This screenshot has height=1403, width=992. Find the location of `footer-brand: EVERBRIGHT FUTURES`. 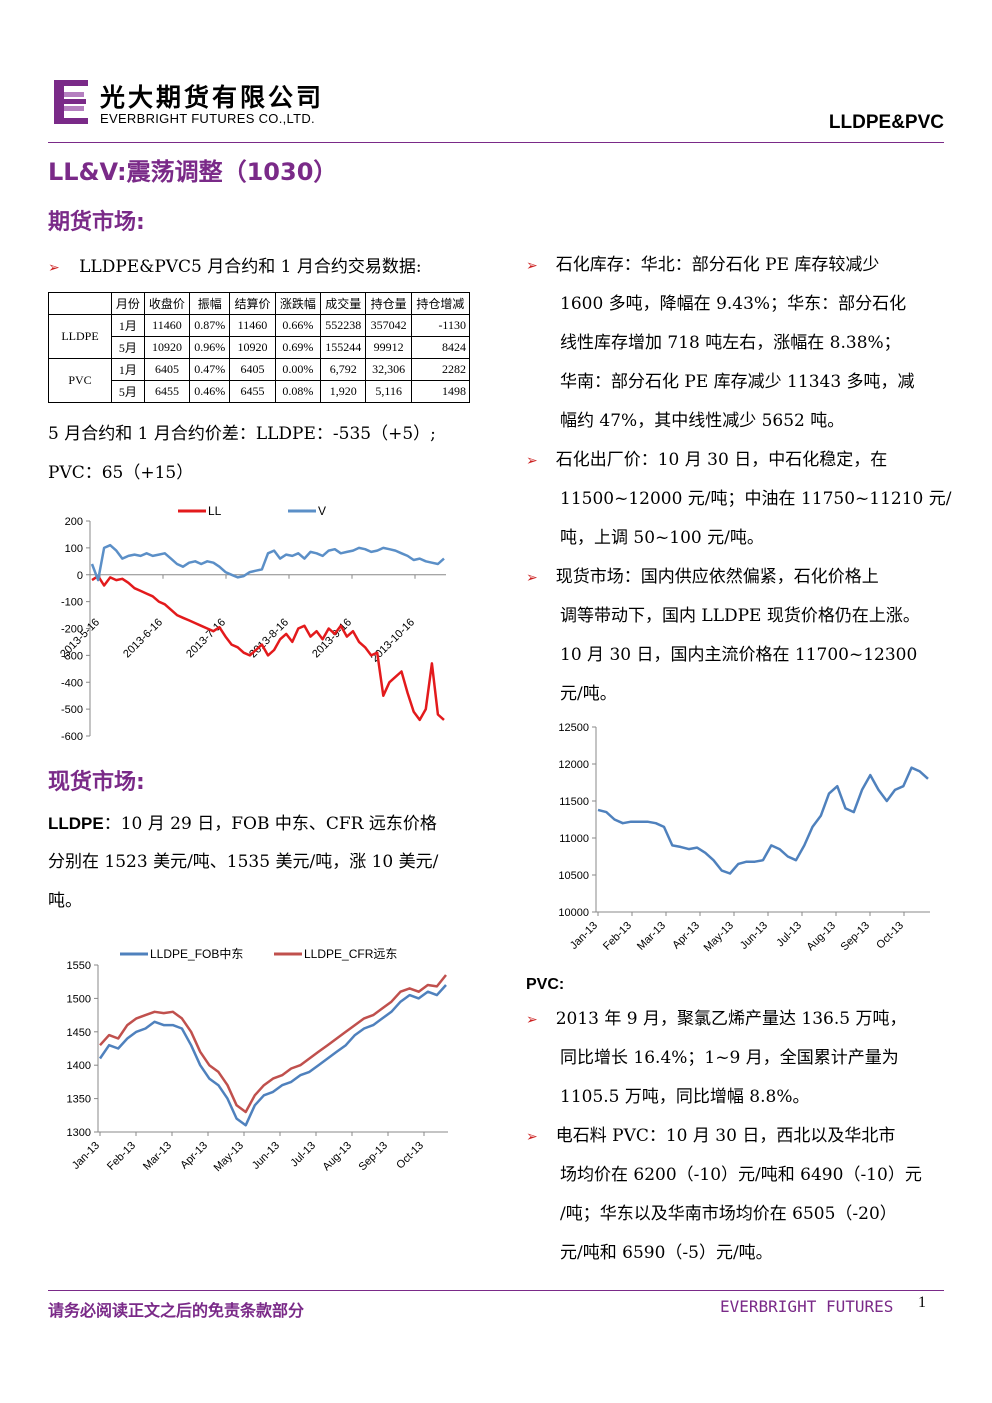

footer-brand: EVERBRIGHT FUTURES is located at coordinates (807, 1306).